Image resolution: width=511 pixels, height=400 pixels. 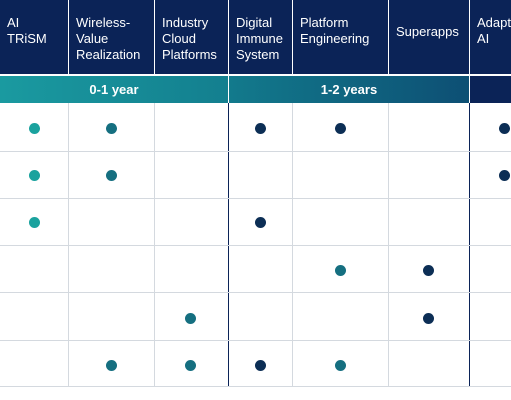 I want to click on header-line: Platform, so click(x=324, y=22).